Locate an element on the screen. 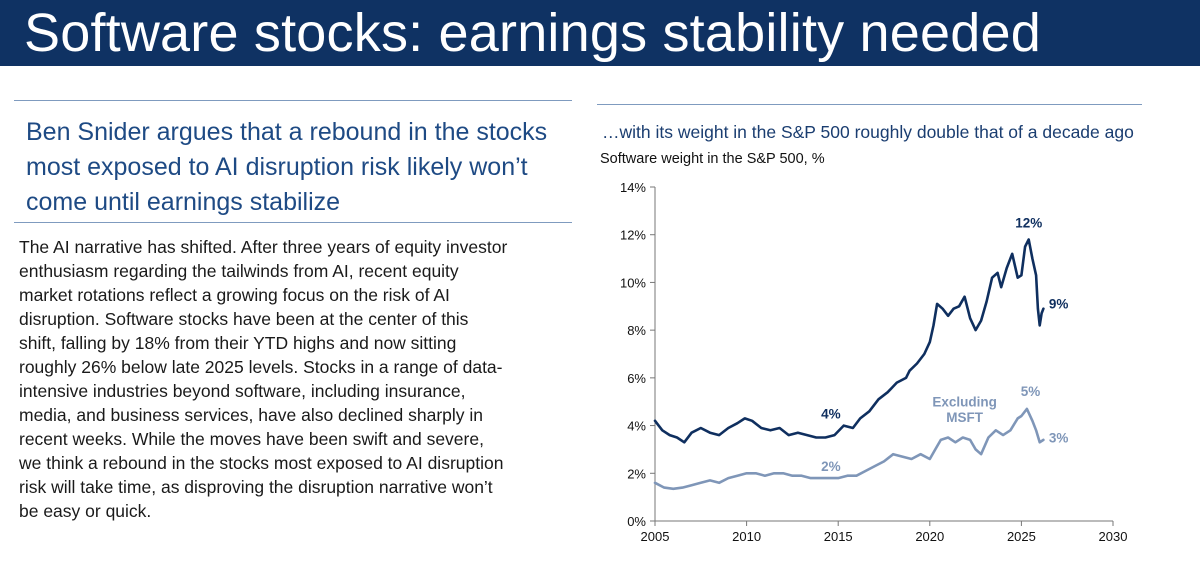  data-label: 5% is located at coordinates (1031, 391).